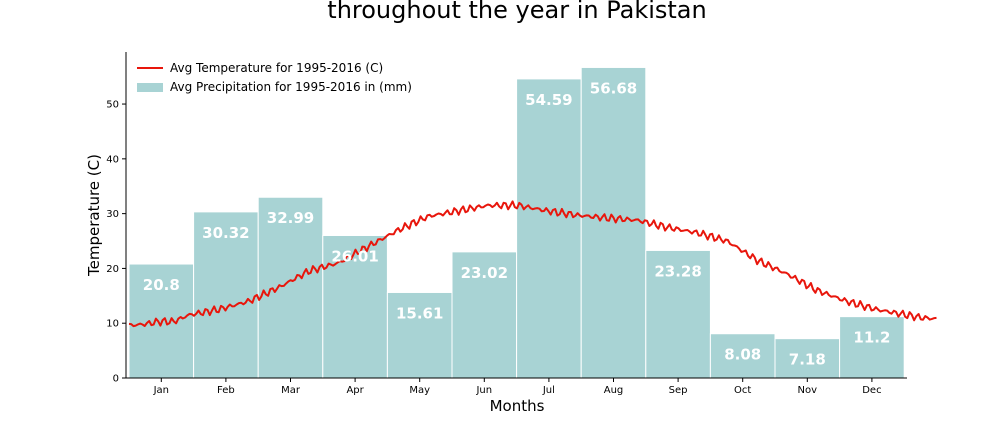  Describe the element at coordinates (678, 390) in the screenshot. I see `x-tick-label: Sep` at that location.